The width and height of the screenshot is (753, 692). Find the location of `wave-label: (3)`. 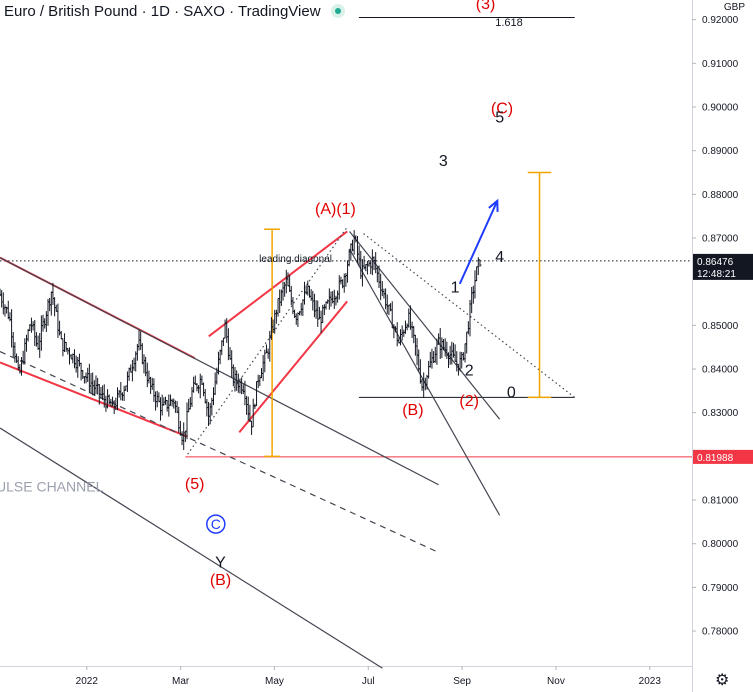

wave-label: (3) is located at coordinates (486, 6).